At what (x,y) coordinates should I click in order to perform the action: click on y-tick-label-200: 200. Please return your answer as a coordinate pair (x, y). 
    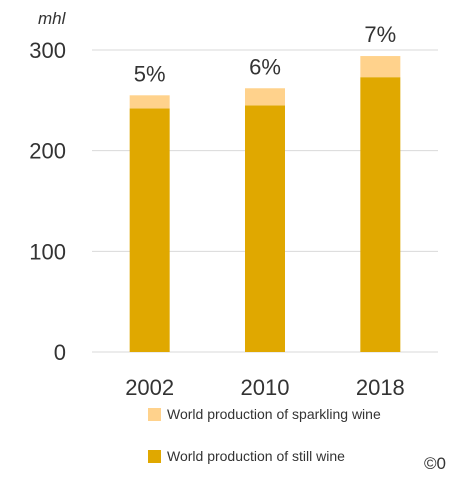
    Looking at the image, I should click on (47, 151).